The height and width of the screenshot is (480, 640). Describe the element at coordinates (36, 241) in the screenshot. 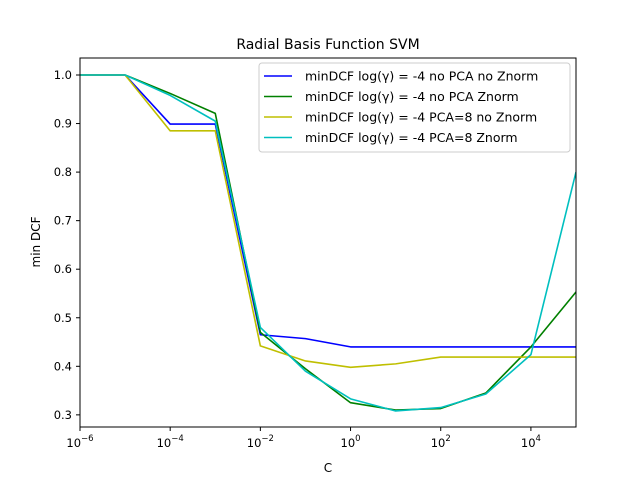

I see `y-axis-label: min DCF` at that location.